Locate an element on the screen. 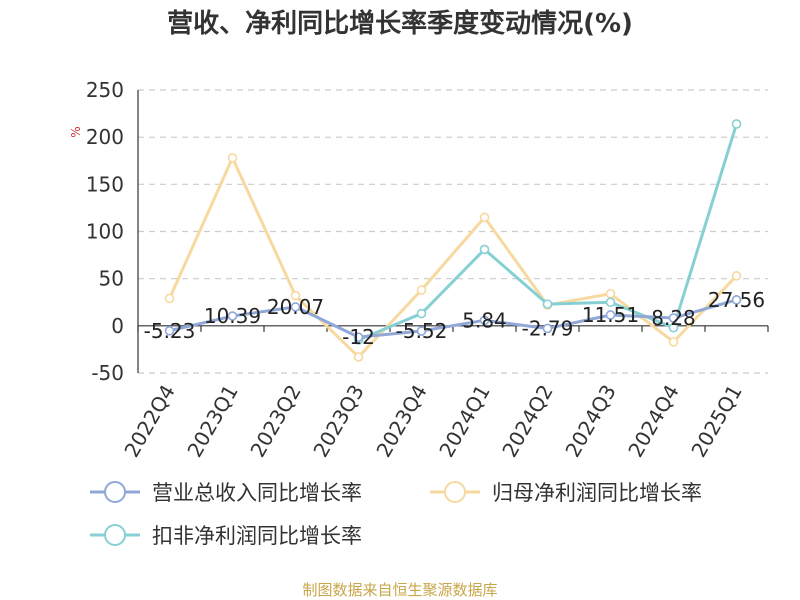 Image resolution: width=800 pixels, height=600 pixels. x-tick-label: 2024Q2 is located at coordinates (527, 421).